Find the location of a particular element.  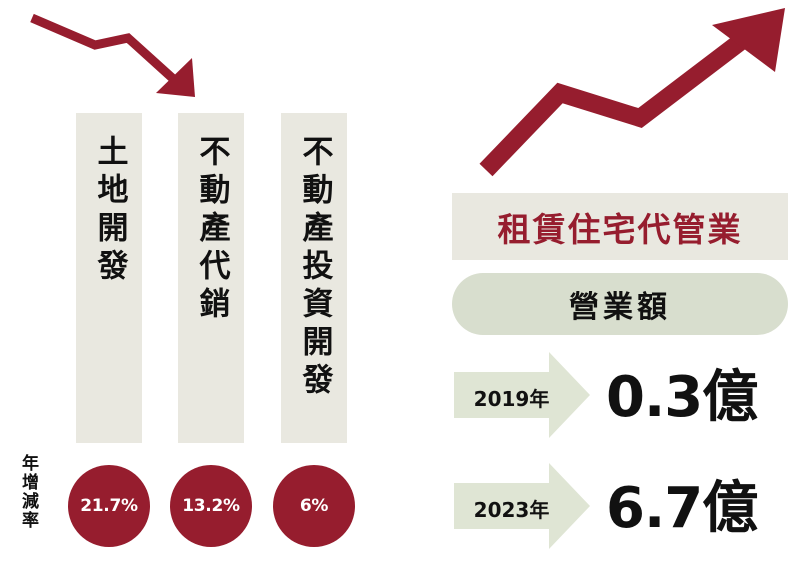

column-land-development: 土地開發 is located at coordinates (109, 278).